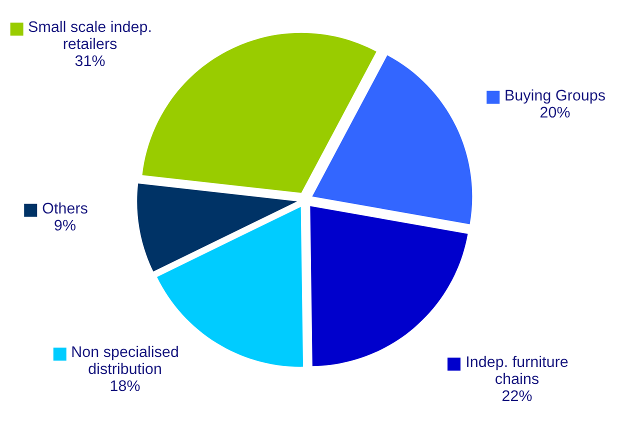 The image size is (630, 421). What do you see at coordinates (125, 386) in the screenshot?
I see `data-label: 18%` at bounding box center [125, 386].